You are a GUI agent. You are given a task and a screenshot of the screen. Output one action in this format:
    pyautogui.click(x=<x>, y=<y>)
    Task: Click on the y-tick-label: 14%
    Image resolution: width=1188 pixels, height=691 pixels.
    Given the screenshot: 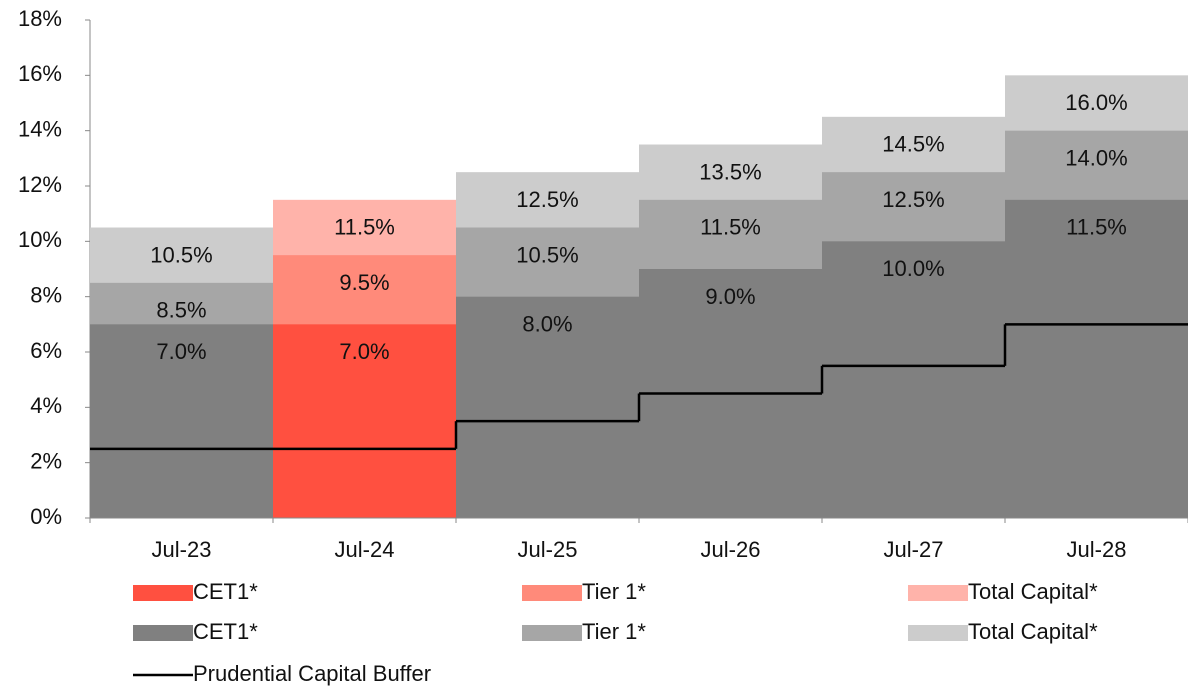 What is the action you would take?
    pyautogui.click(x=40, y=128)
    